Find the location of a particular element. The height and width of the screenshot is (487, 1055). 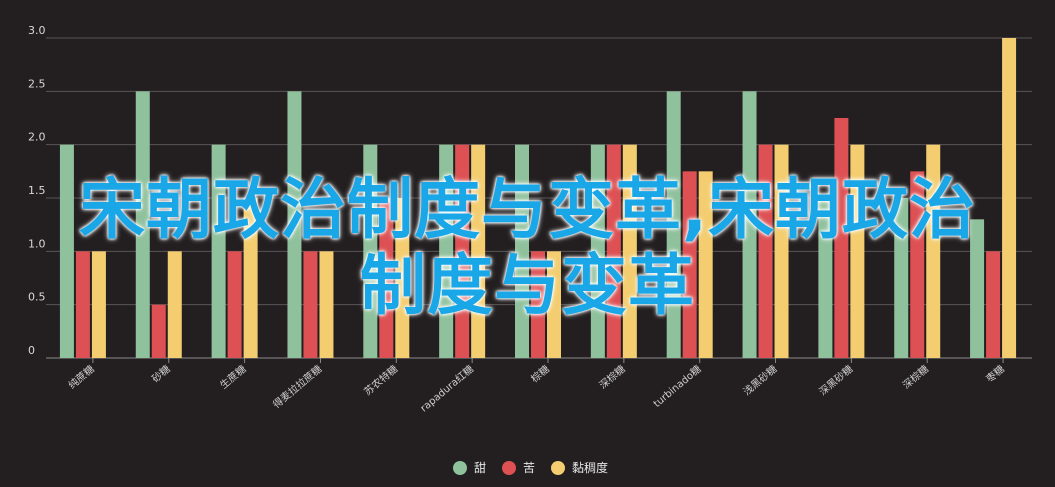

x-tick-label: 生蔗糖 is located at coordinates (232, 376).